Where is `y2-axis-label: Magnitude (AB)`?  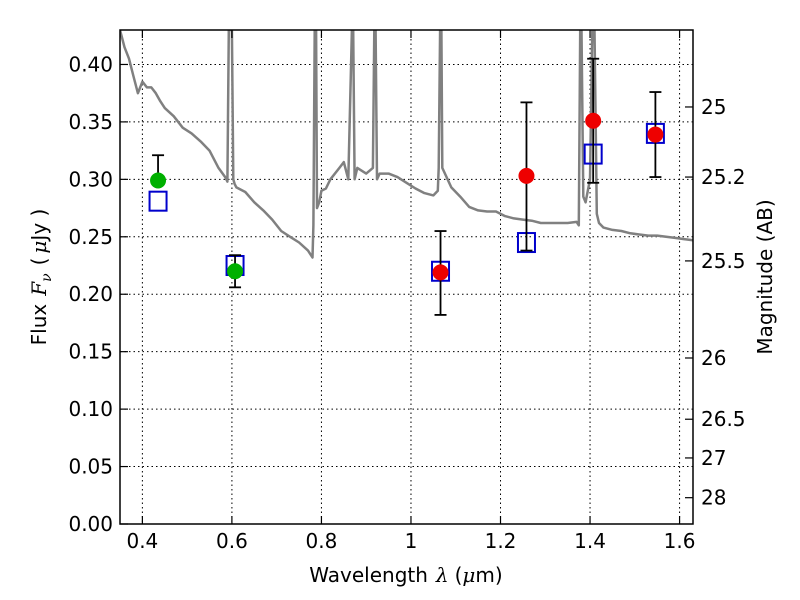
y2-axis-label: Magnitude (AB) is located at coordinates (765, 276).